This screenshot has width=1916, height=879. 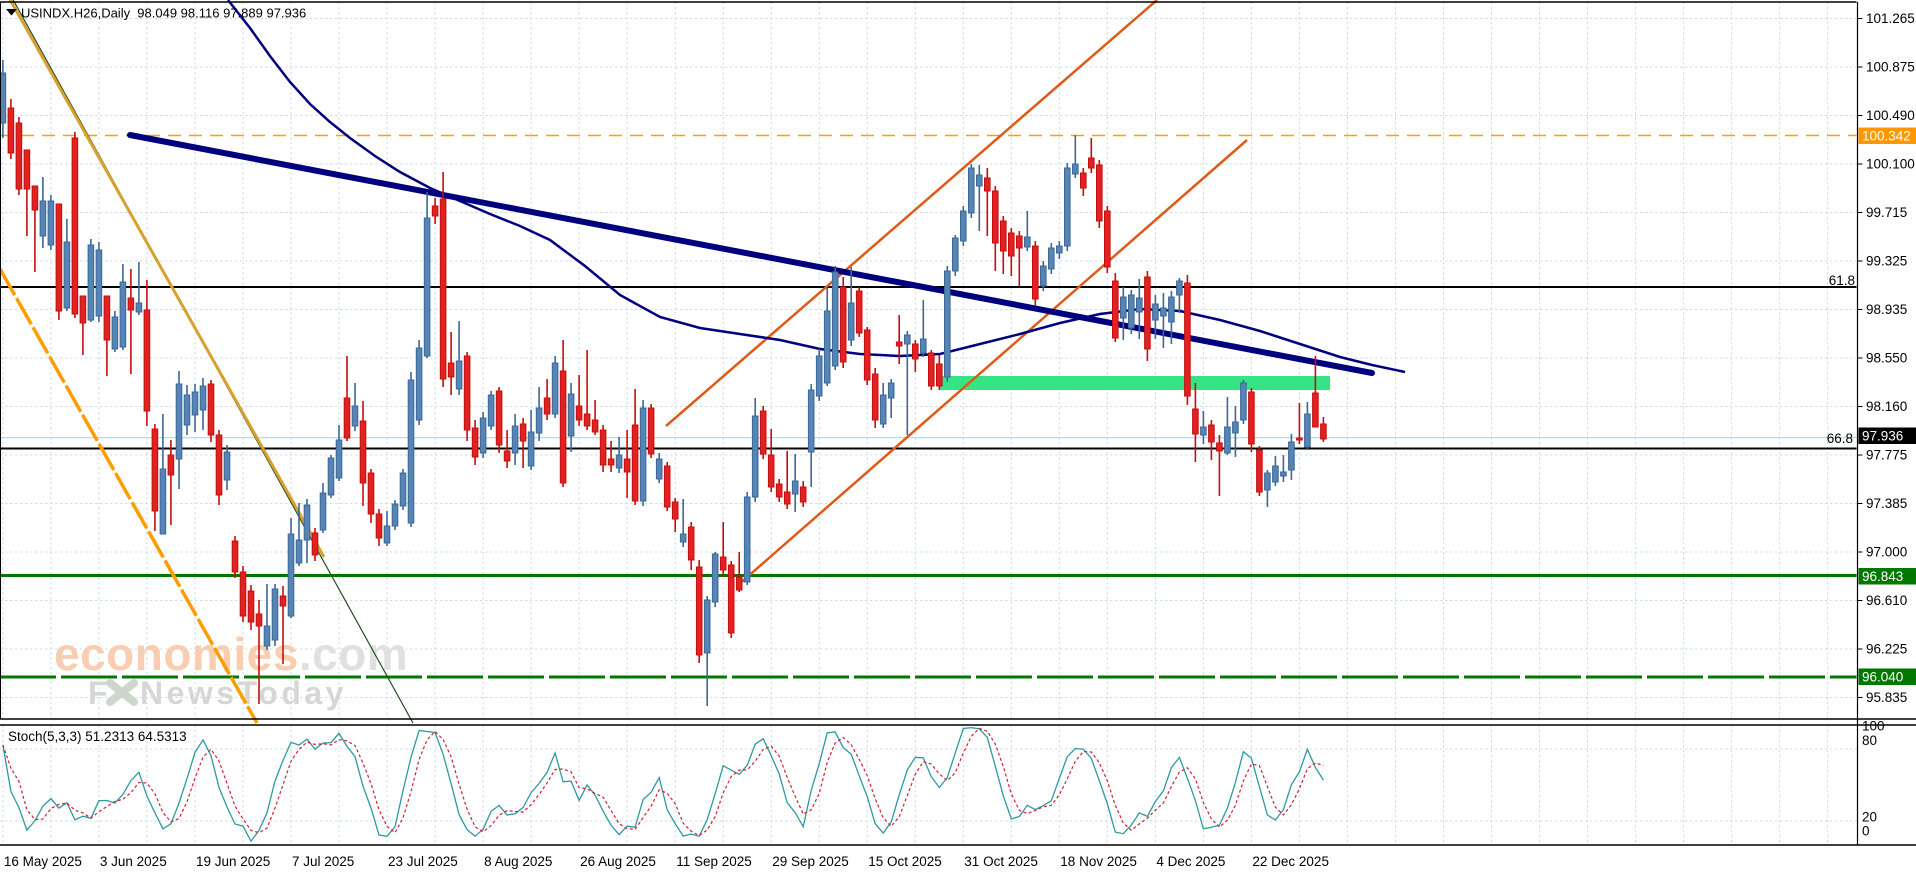 What do you see at coordinates (518, 861) in the screenshot?
I see `svg-text: 8 Aug 2025` at bounding box center [518, 861].